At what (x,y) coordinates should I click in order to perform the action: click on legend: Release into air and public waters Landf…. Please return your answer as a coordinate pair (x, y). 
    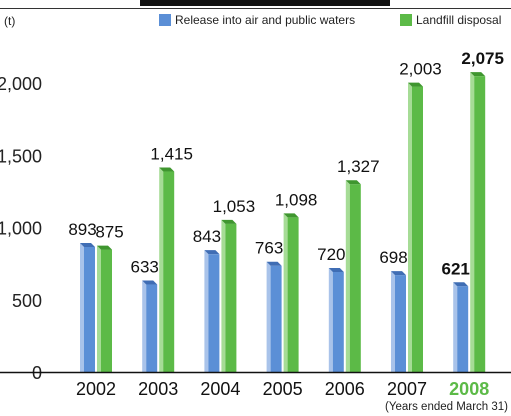
    Looking at the image, I should click on (330, 20).